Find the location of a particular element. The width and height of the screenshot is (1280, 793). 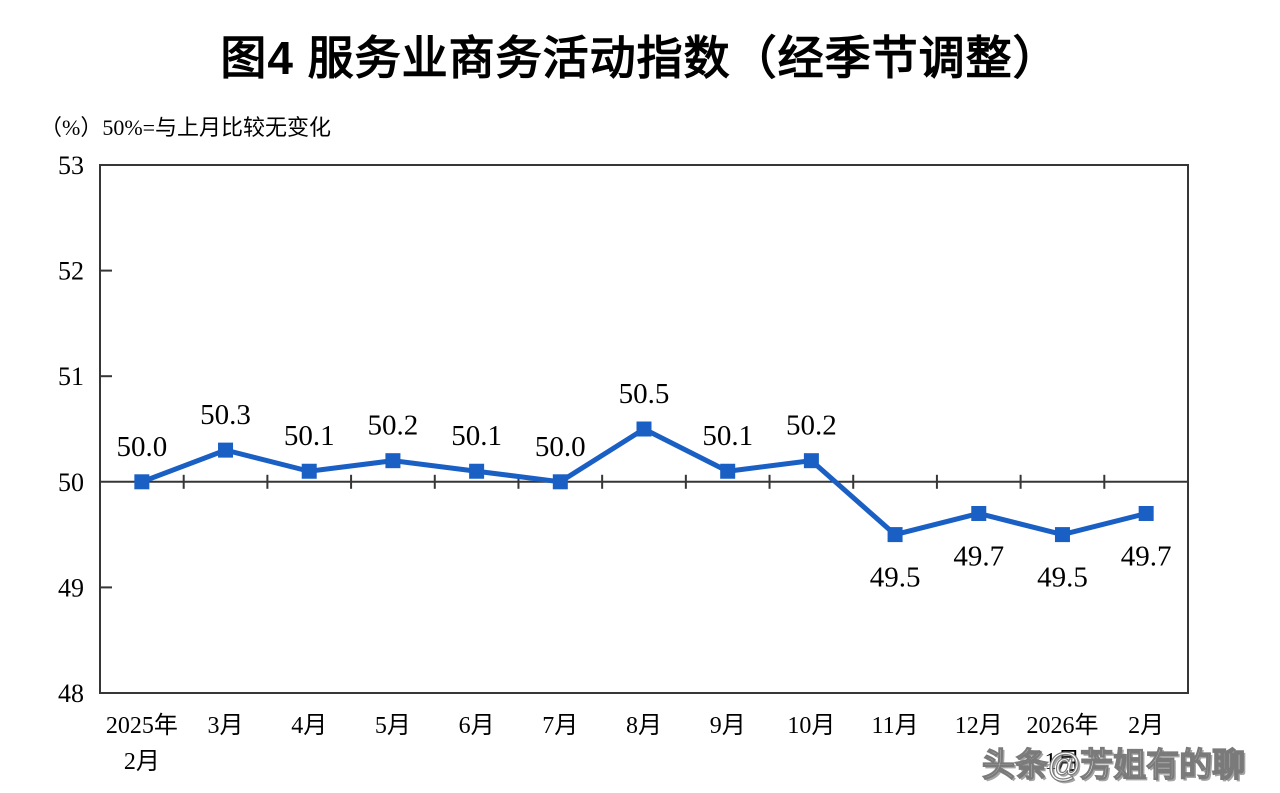

y-axis-label: 53 is located at coordinates (71, 165).